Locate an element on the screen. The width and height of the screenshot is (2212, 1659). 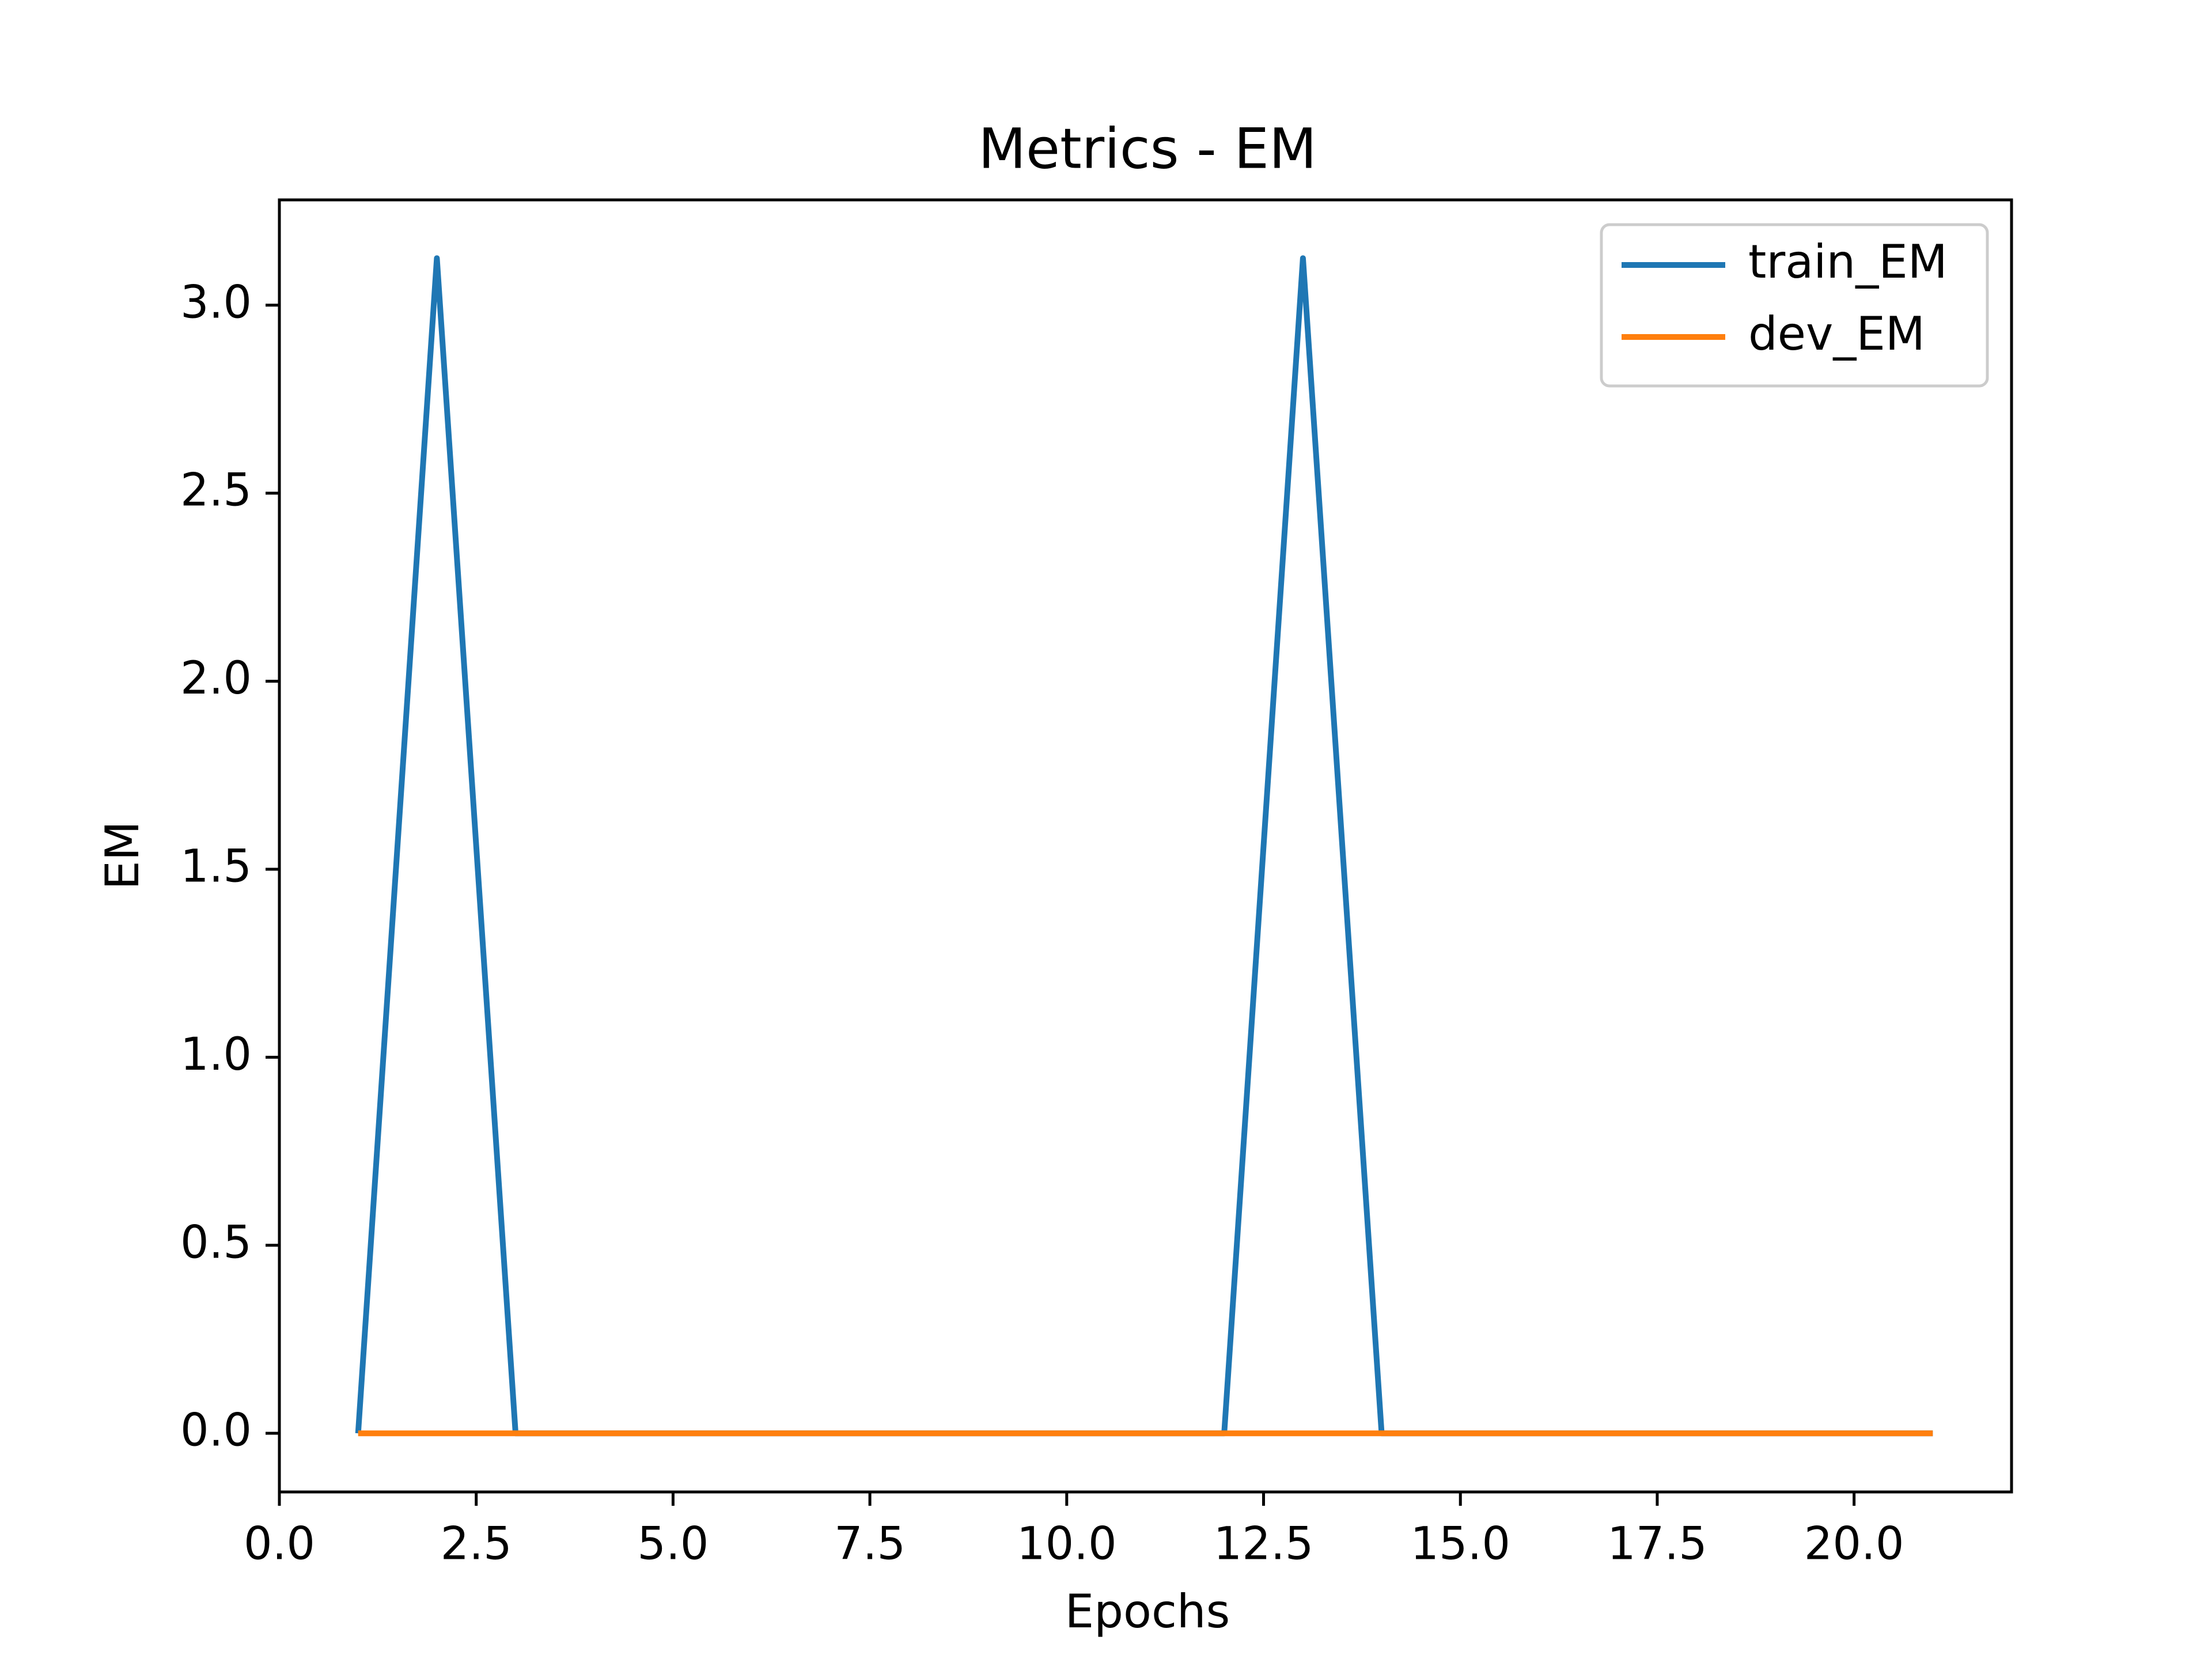
y-tick-label: 3.0 is located at coordinates (216, 302).